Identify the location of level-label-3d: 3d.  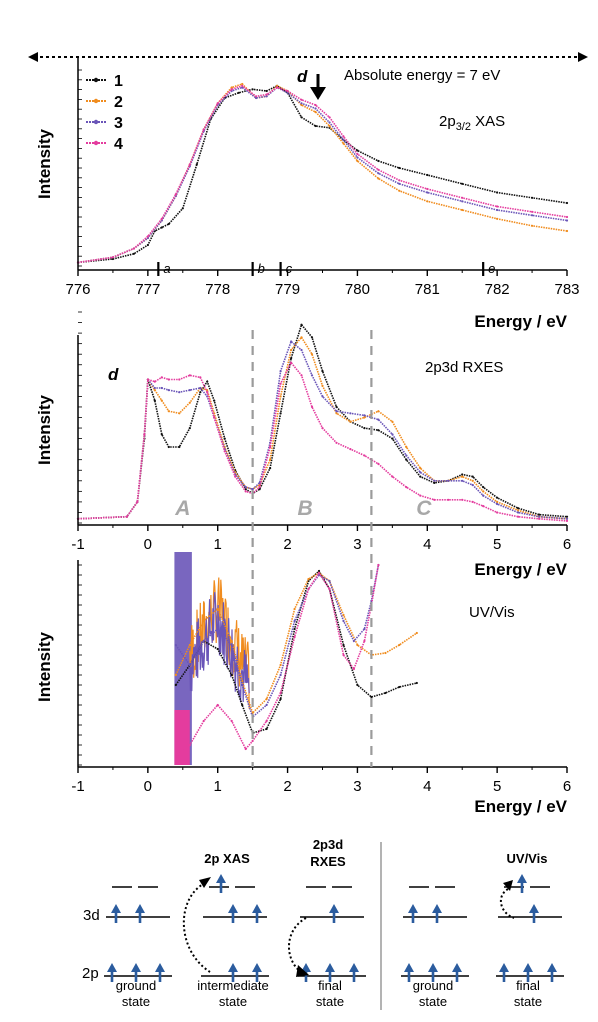
(91, 915).